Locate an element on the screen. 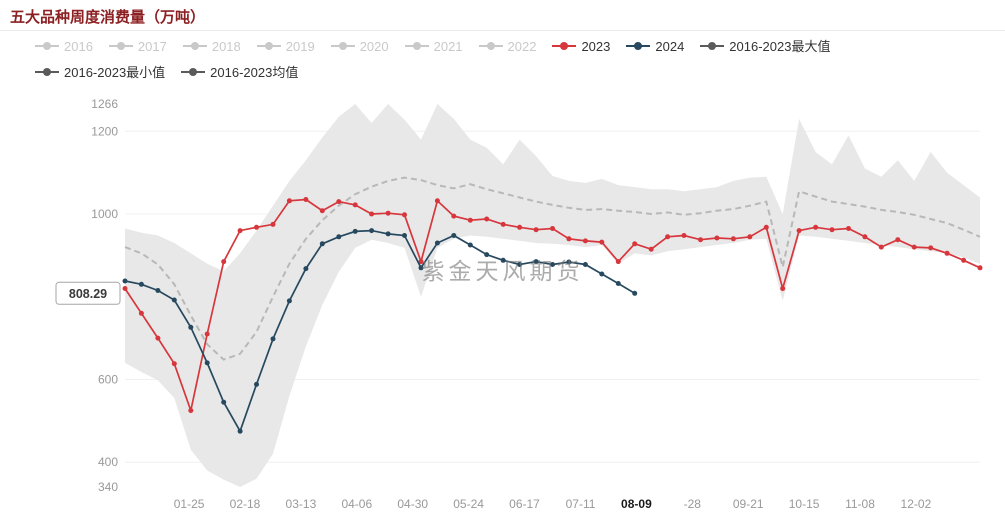 The width and height of the screenshot is (1005, 517). legend-item-2016-2023均值: 2016-2023均值 is located at coordinates (239, 72).